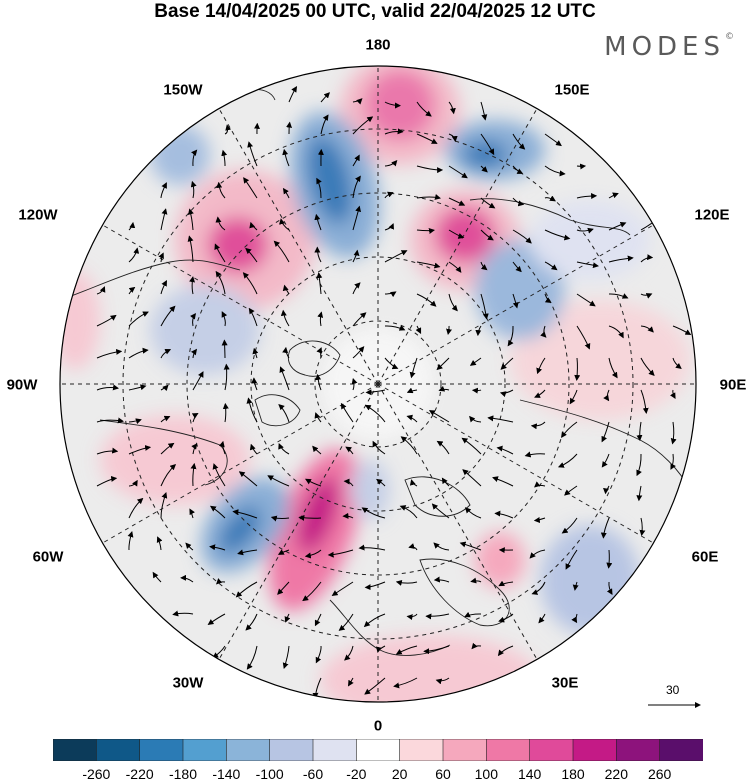  What do you see at coordinates (486, 774) in the screenshot?
I see `colorbar-tick-label: 100` at bounding box center [486, 774].